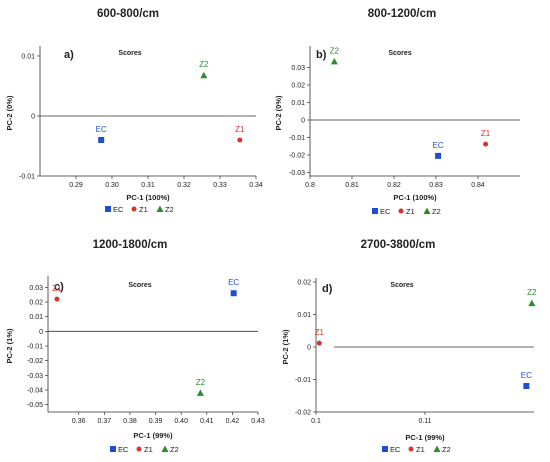  What do you see at coordinates (316, 421) in the screenshot?
I see `x-tick-label: 0.1` at bounding box center [316, 421].